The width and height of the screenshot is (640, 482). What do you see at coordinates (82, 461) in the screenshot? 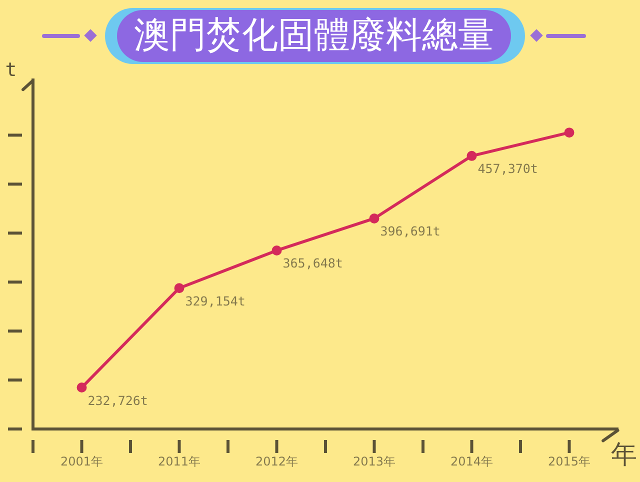
I see `x-tick-label: 2001年` at bounding box center [82, 461].